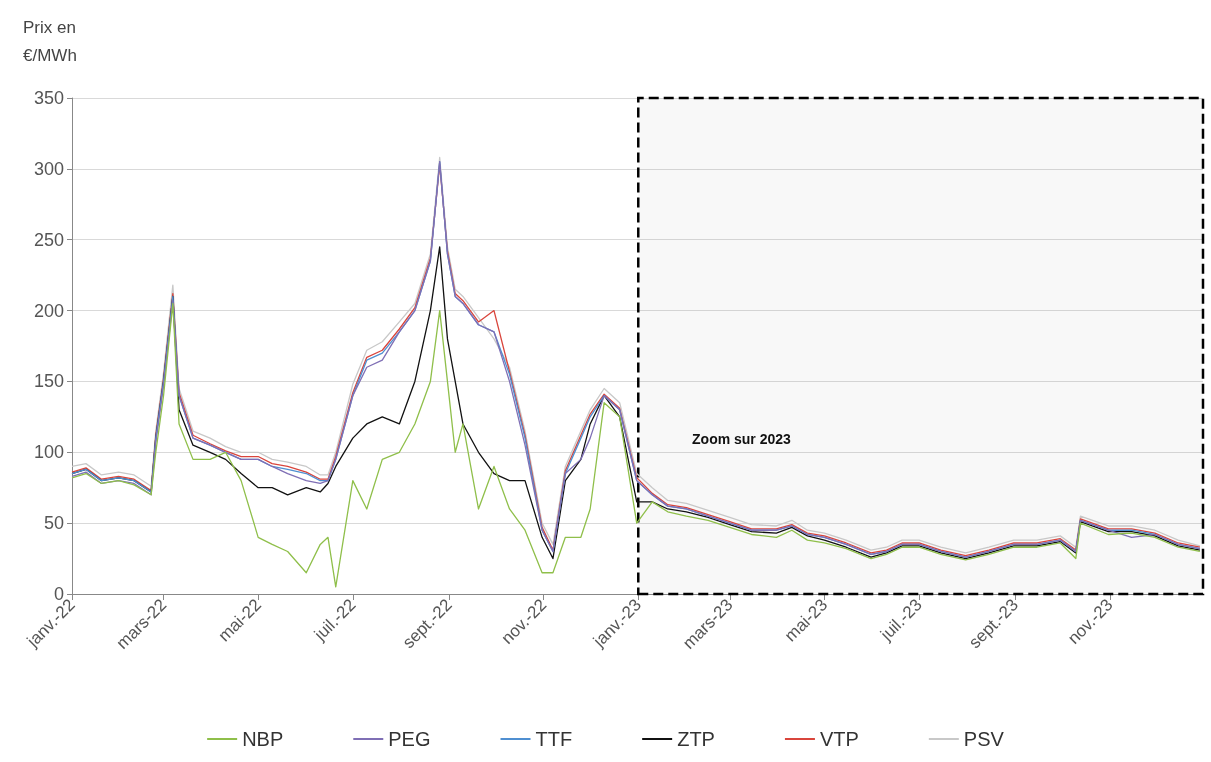 This screenshot has height=762, width=1211. What do you see at coordinates (554, 739) in the screenshot?
I see `legend-label: TTF` at bounding box center [554, 739].